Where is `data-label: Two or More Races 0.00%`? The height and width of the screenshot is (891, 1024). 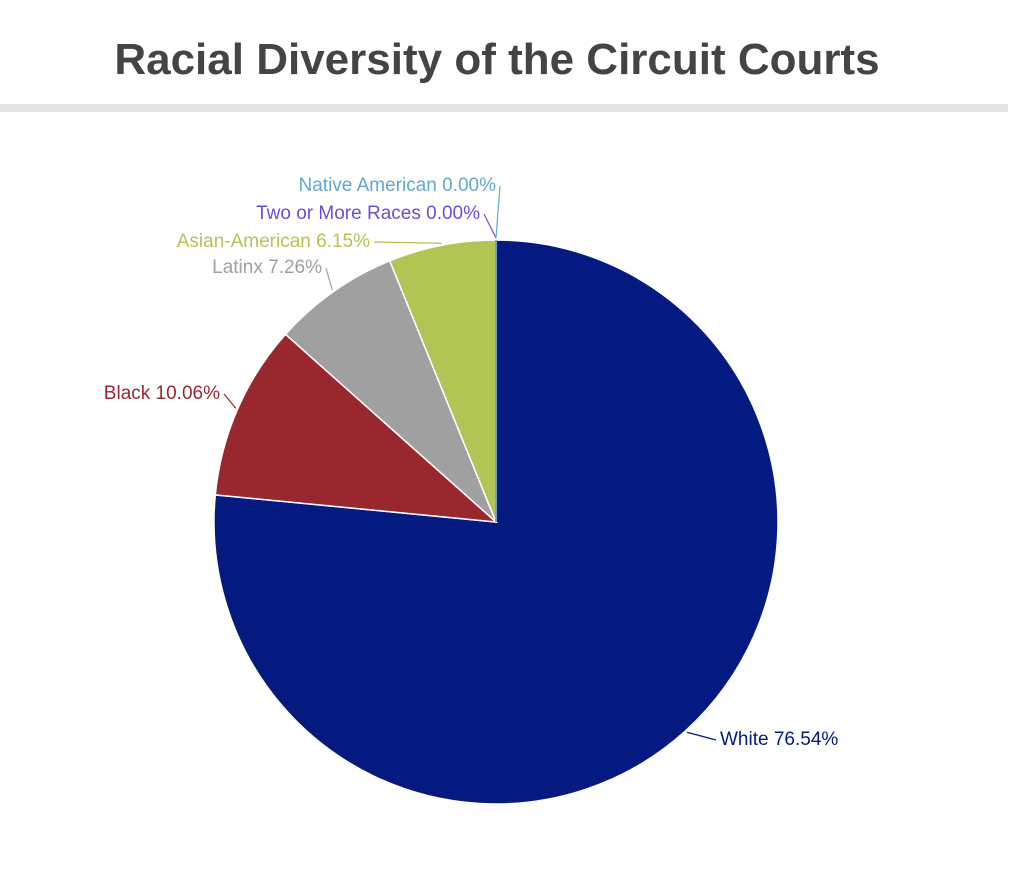
data-label: Two or More Races 0.00% is located at coordinates (368, 213).